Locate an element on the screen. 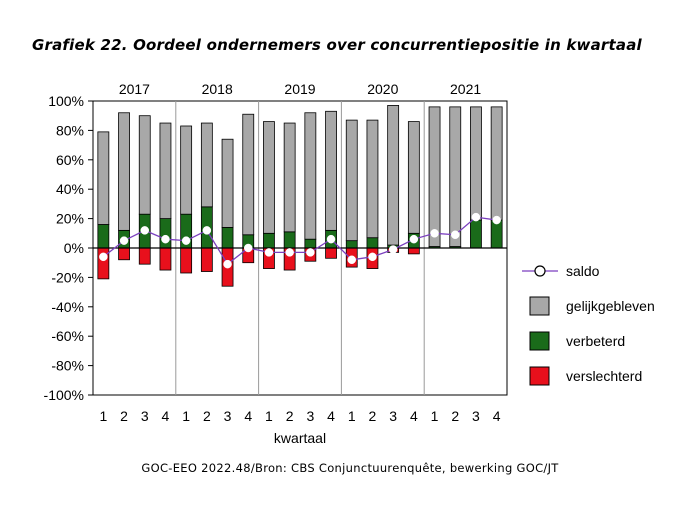  legend-label-verbeterd: verbeterd is located at coordinates (595, 341).